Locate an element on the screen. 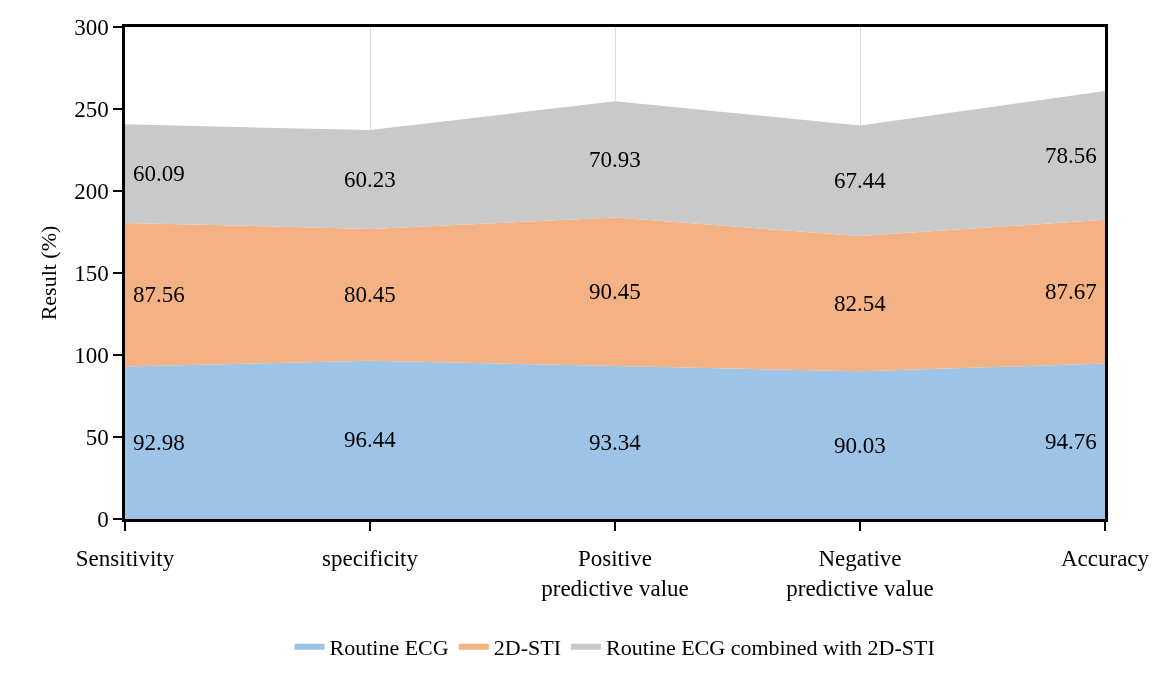 The height and width of the screenshot is (680, 1170). x-tick-label: Negative predictive value is located at coordinates (860, 574).